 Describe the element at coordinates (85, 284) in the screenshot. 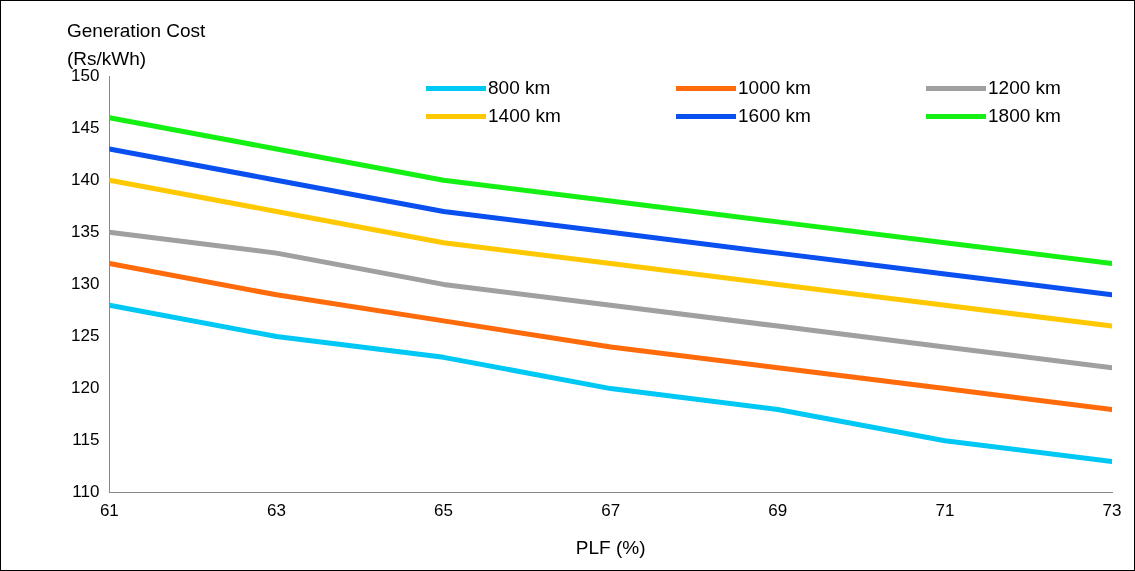

I see `y-tick-label: 130` at that location.